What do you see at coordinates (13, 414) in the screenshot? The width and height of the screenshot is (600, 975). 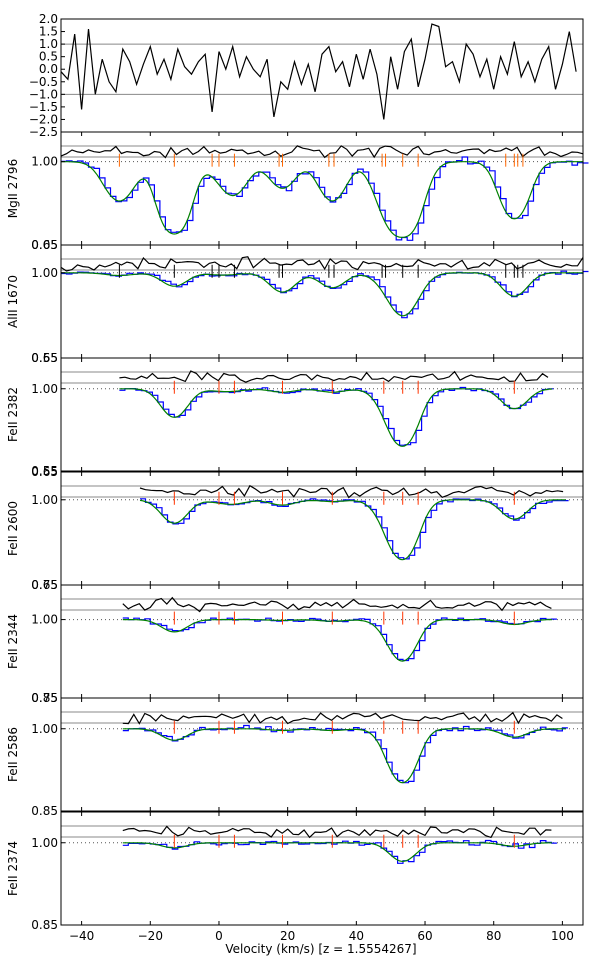 I see `panel-label: FeII 2382` at bounding box center [13, 414].